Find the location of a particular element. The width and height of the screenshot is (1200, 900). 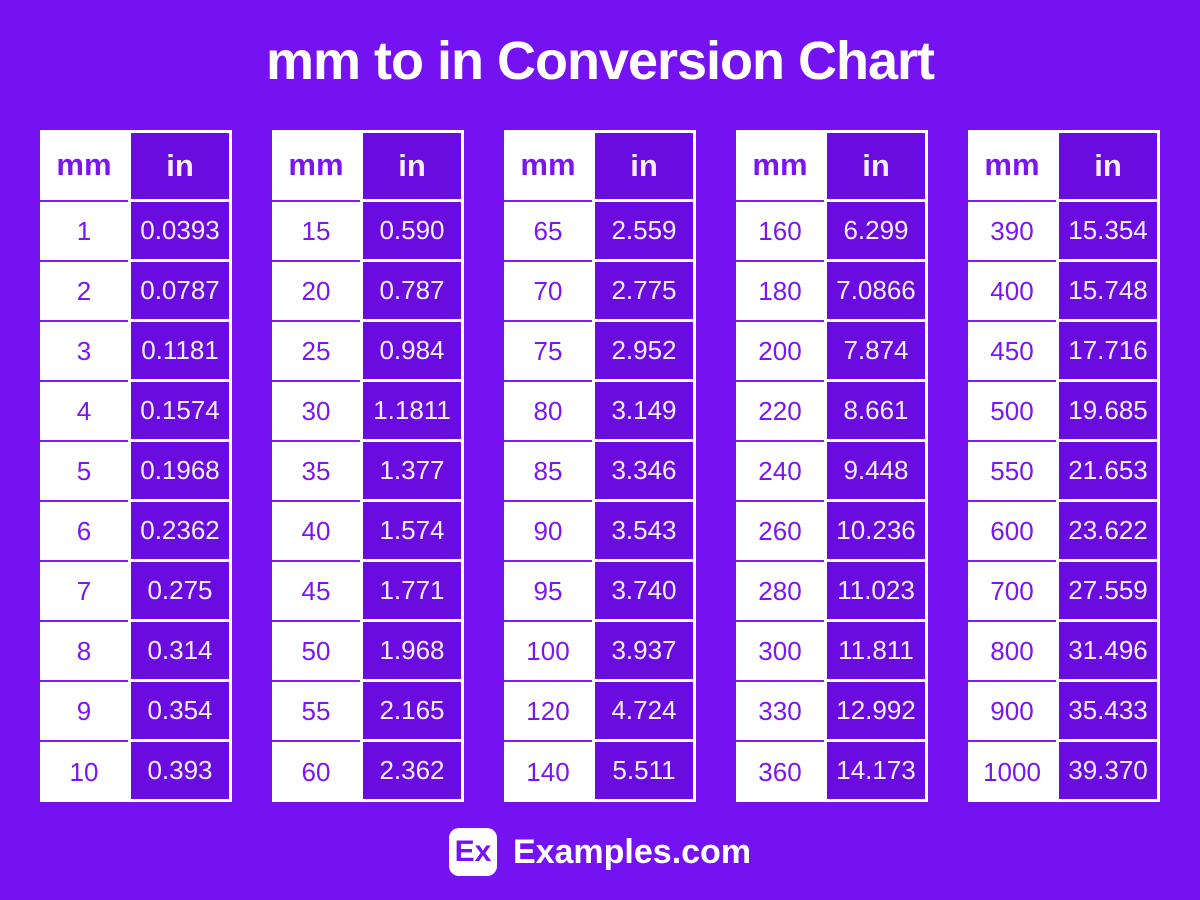

in-value-cell: 2.362 is located at coordinates (412, 772).